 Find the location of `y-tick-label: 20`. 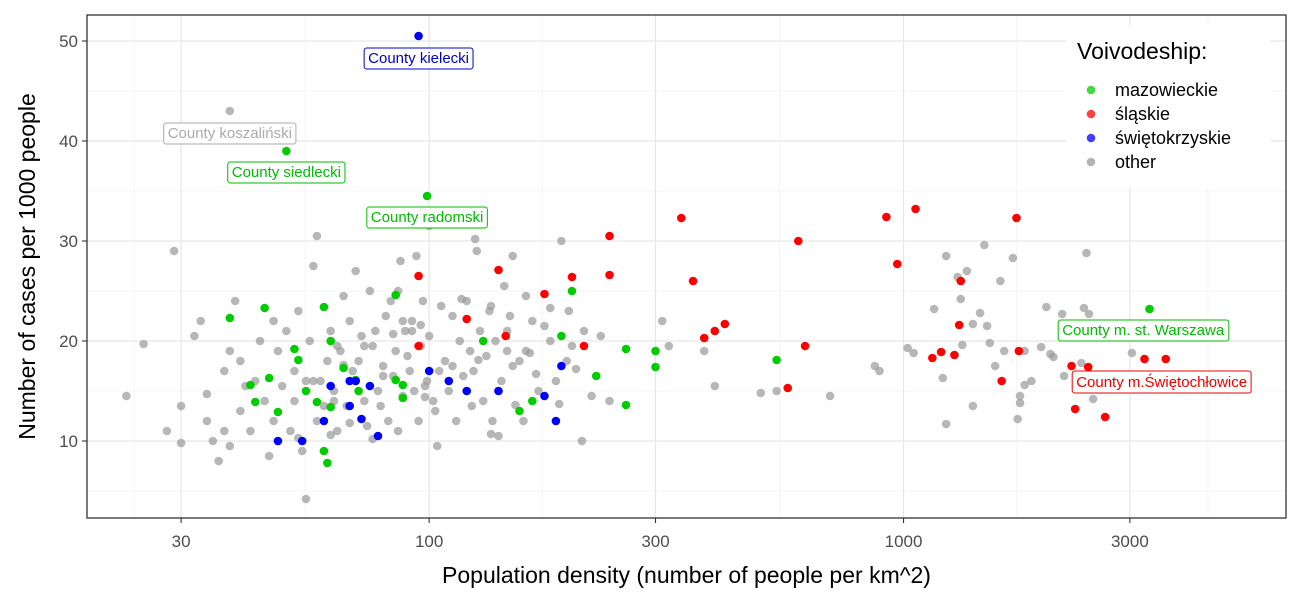

y-tick-label: 20 is located at coordinates (68, 341).